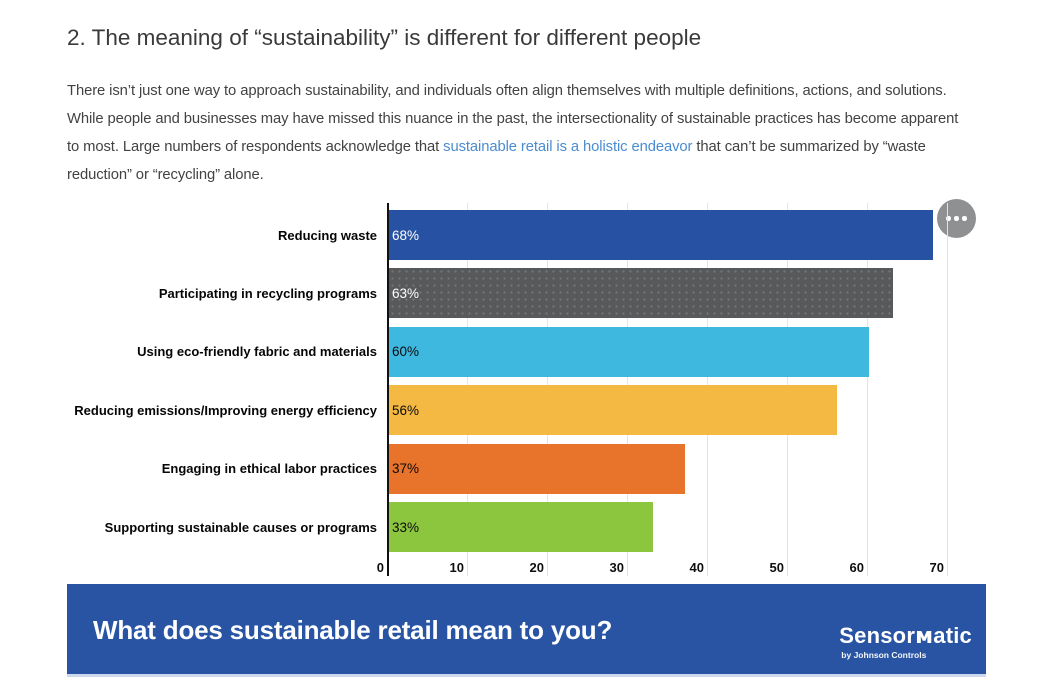  What do you see at coordinates (696, 567) in the screenshot?
I see `x-tick-label: 40` at bounding box center [696, 567].